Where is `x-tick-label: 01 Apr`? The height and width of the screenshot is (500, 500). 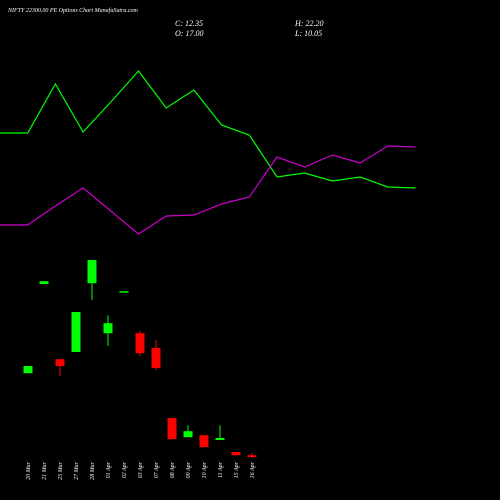
x-tick-label: 01 Apr is located at coordinates (109, 469).